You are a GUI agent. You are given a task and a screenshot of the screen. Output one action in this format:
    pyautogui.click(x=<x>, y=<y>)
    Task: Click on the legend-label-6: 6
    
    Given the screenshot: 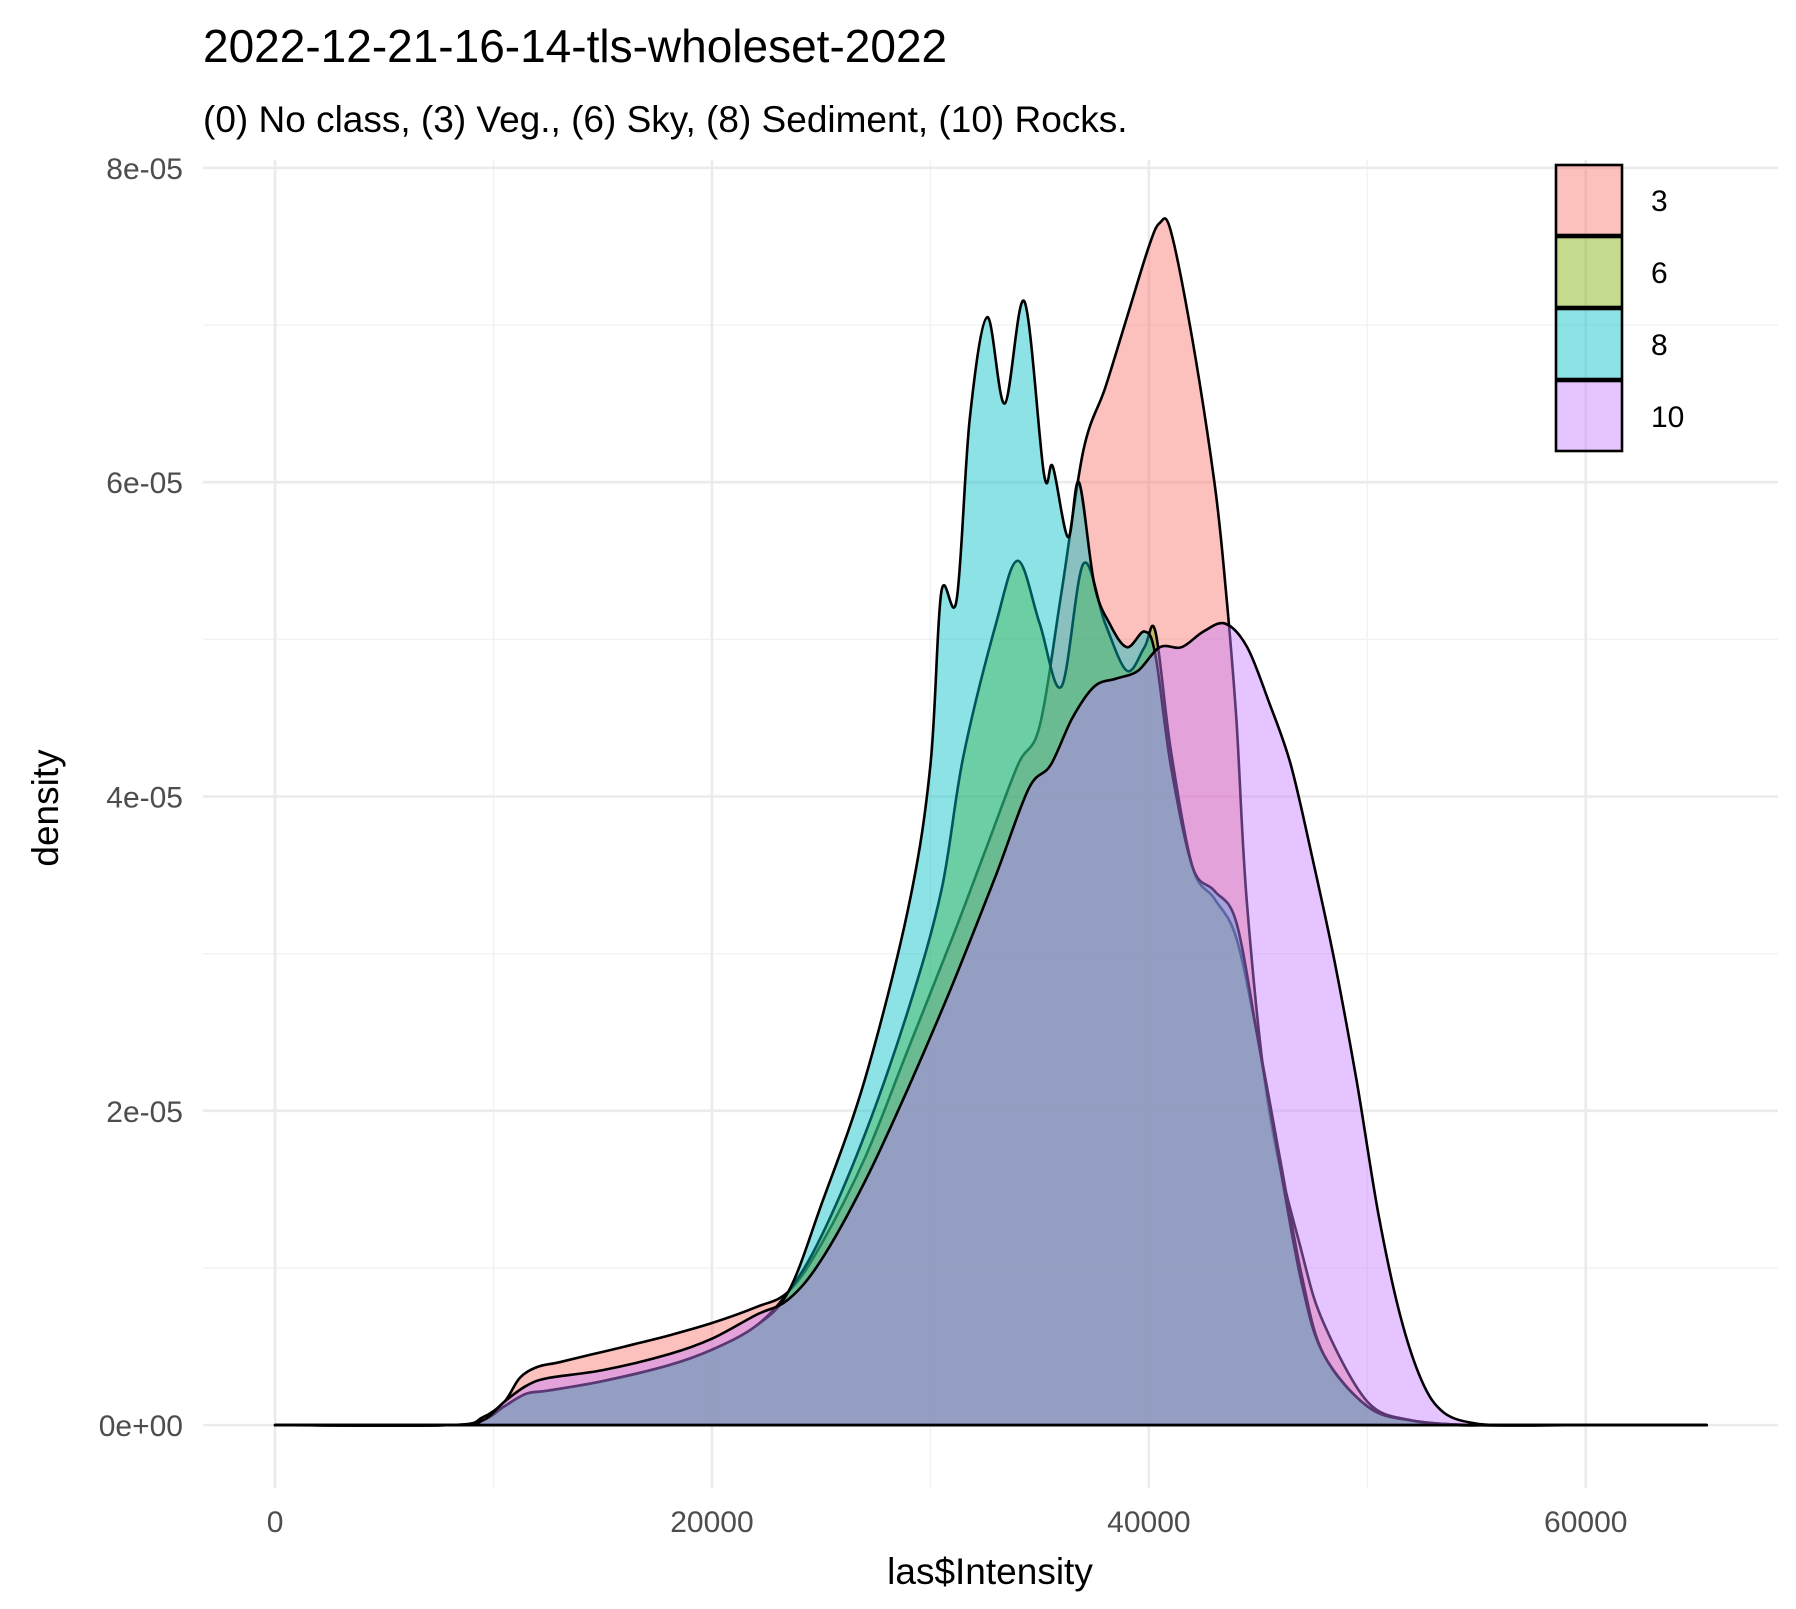 What is the action you would take?
    pyautogui.click(x=1659, y=273)
    